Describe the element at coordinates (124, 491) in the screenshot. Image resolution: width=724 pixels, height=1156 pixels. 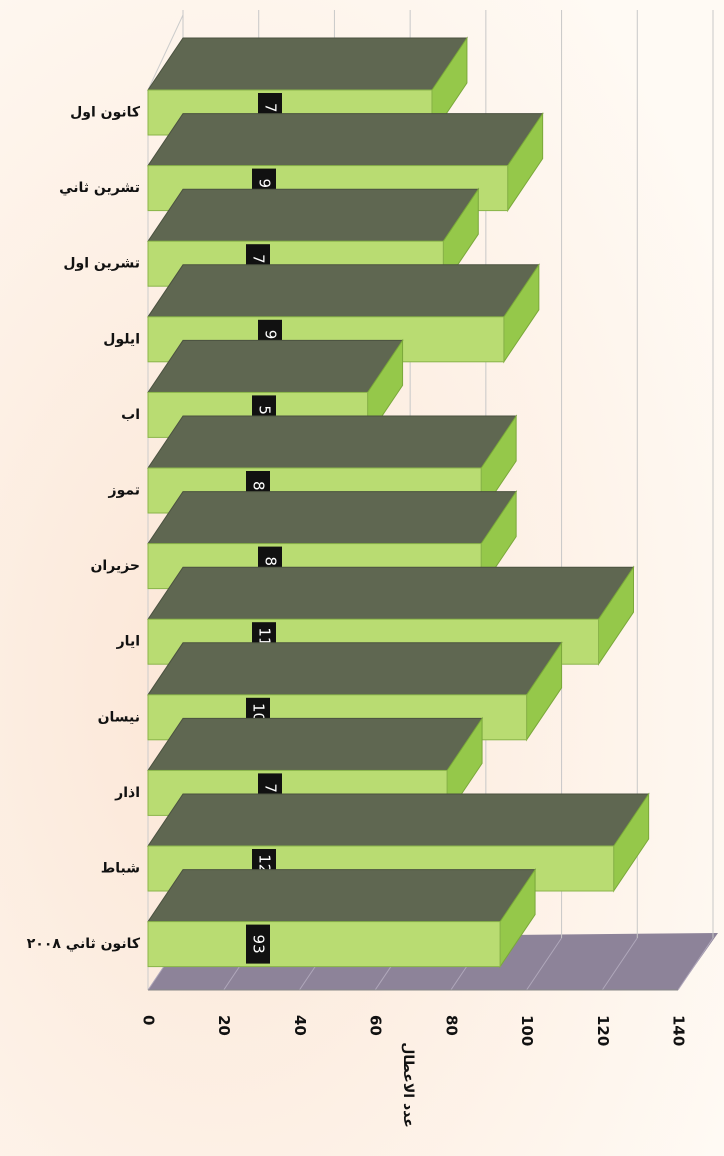
I see `category-label: تموز` at that location.